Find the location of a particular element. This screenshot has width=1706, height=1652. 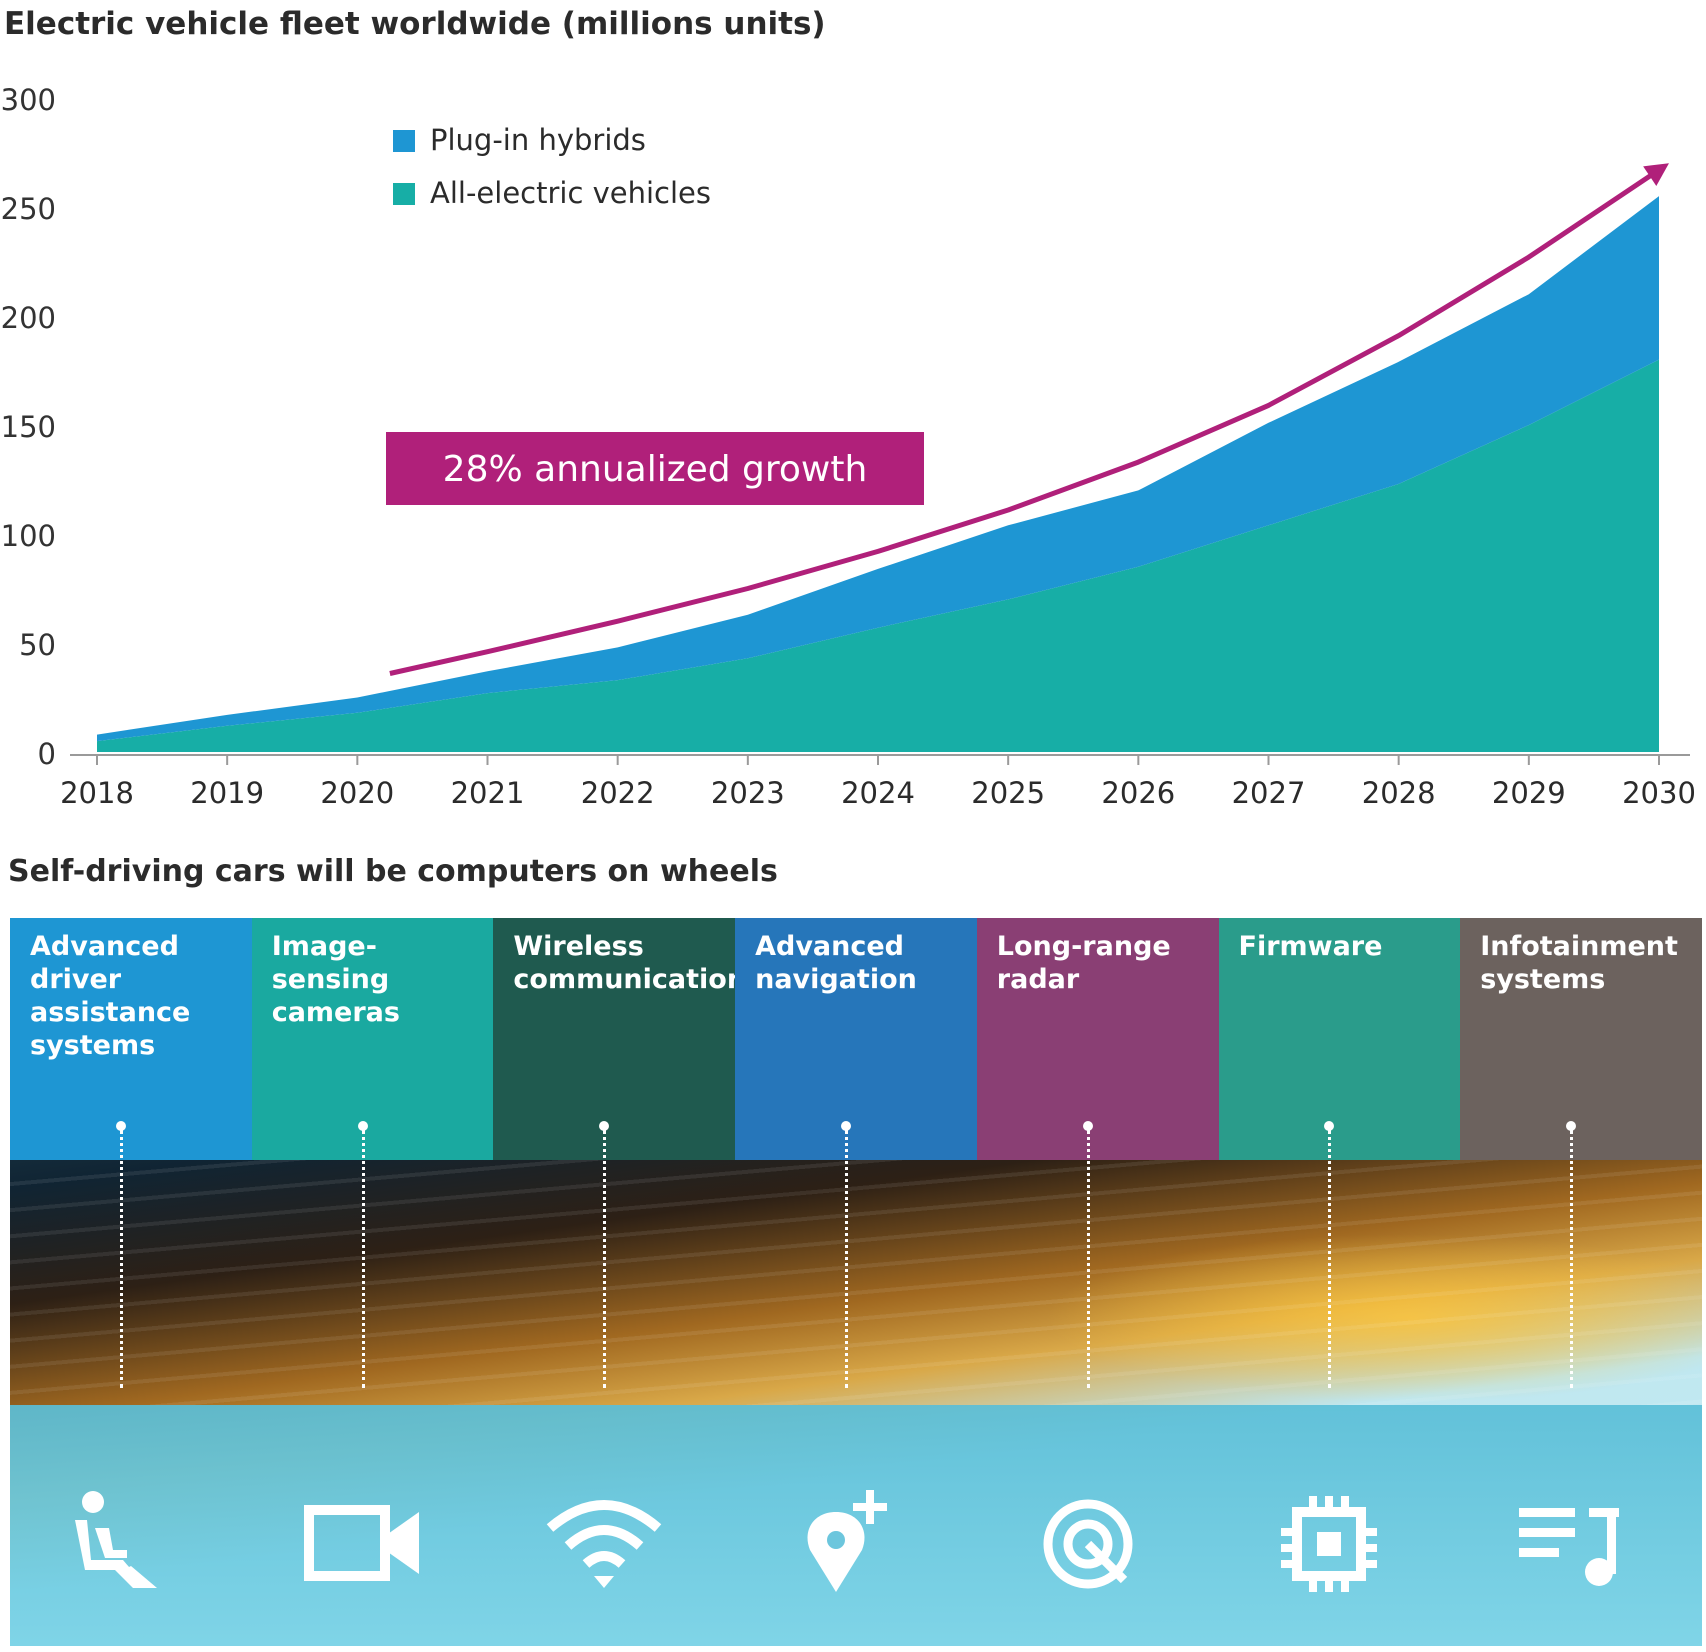

feature-column-label: Long-range radar is located at coordinates (1083, 963).